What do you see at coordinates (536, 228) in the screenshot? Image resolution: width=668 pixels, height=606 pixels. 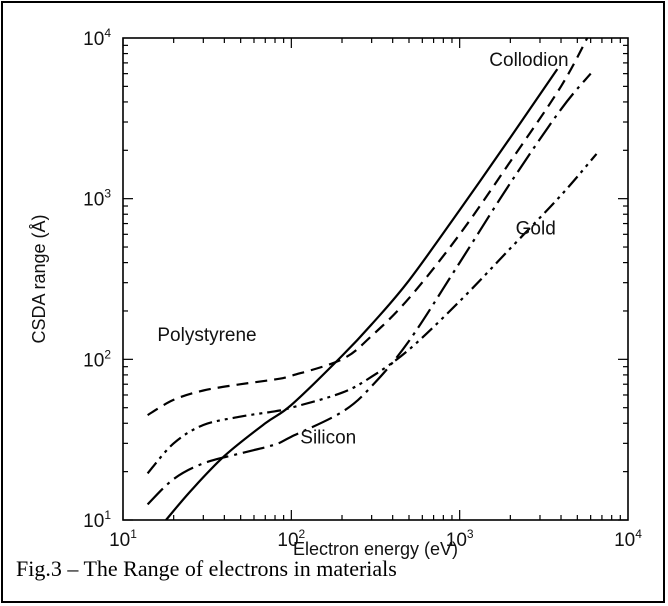 I see `label-gold: Gold` at bounding box center [536, 228].